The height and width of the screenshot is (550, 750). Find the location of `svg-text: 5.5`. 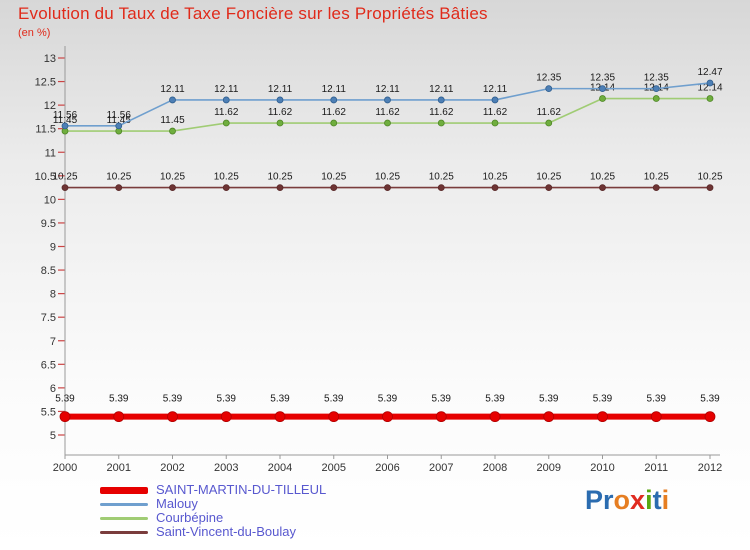

svg-text: 5.5 is located at coordinates (48, 412).